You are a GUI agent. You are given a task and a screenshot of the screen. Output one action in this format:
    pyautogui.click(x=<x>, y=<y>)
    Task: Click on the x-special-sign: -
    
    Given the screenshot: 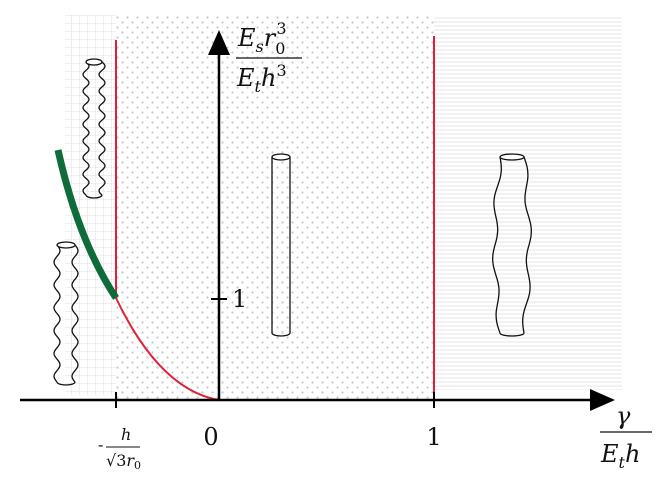 What is the action you would take?
    pyautogui.click(x=100, y=444)
    